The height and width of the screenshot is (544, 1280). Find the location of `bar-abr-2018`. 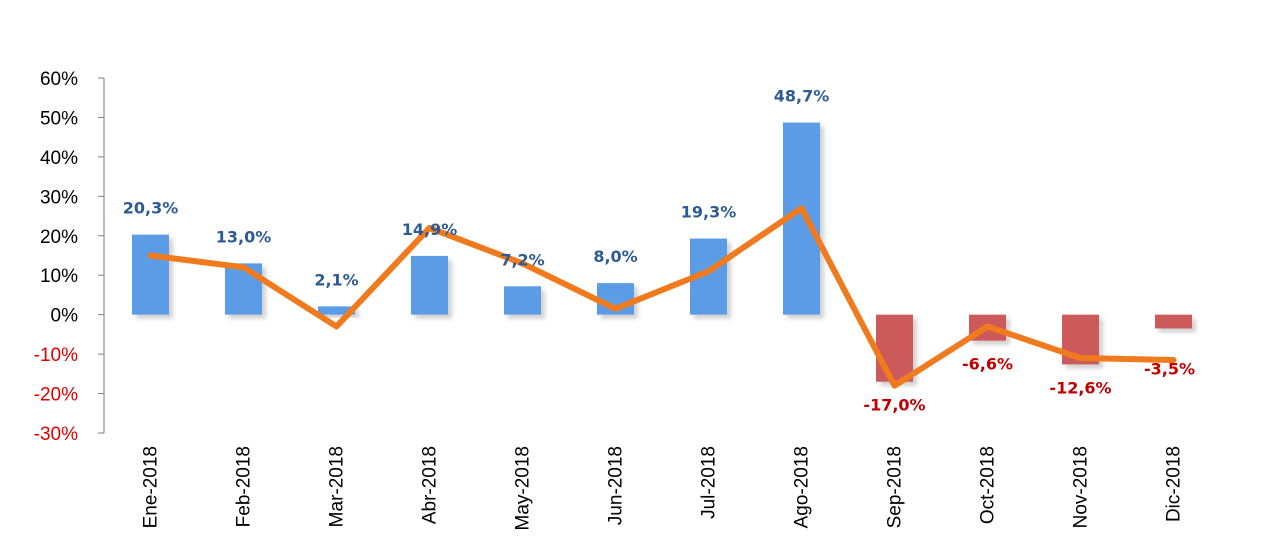

bar-abr-2018 is located at coordinates (429, 285).